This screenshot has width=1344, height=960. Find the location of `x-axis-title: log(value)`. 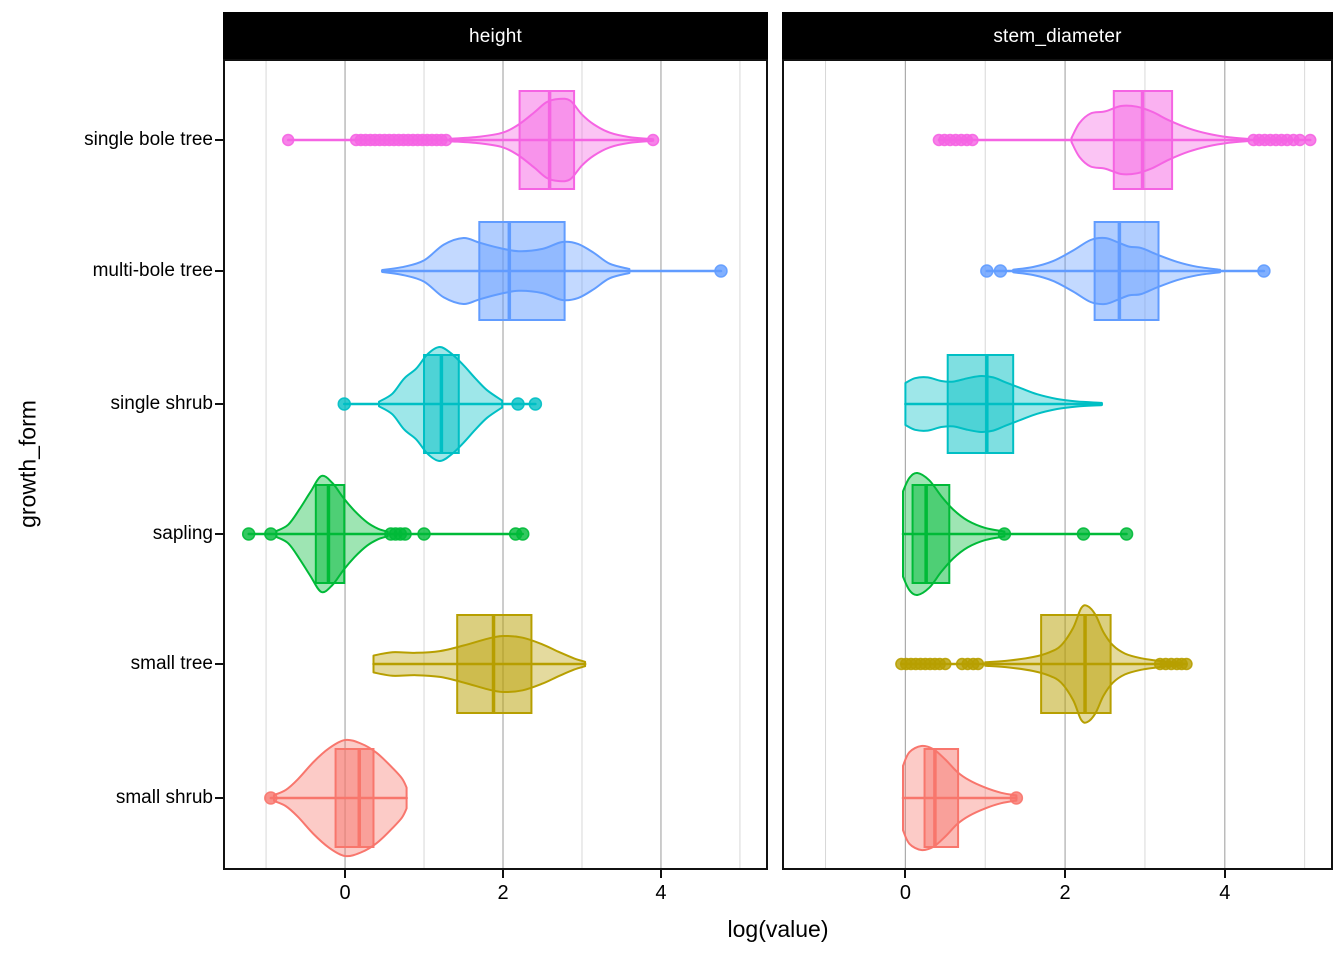

x-axis-title: log(value) is located at coordinates (778, 929).